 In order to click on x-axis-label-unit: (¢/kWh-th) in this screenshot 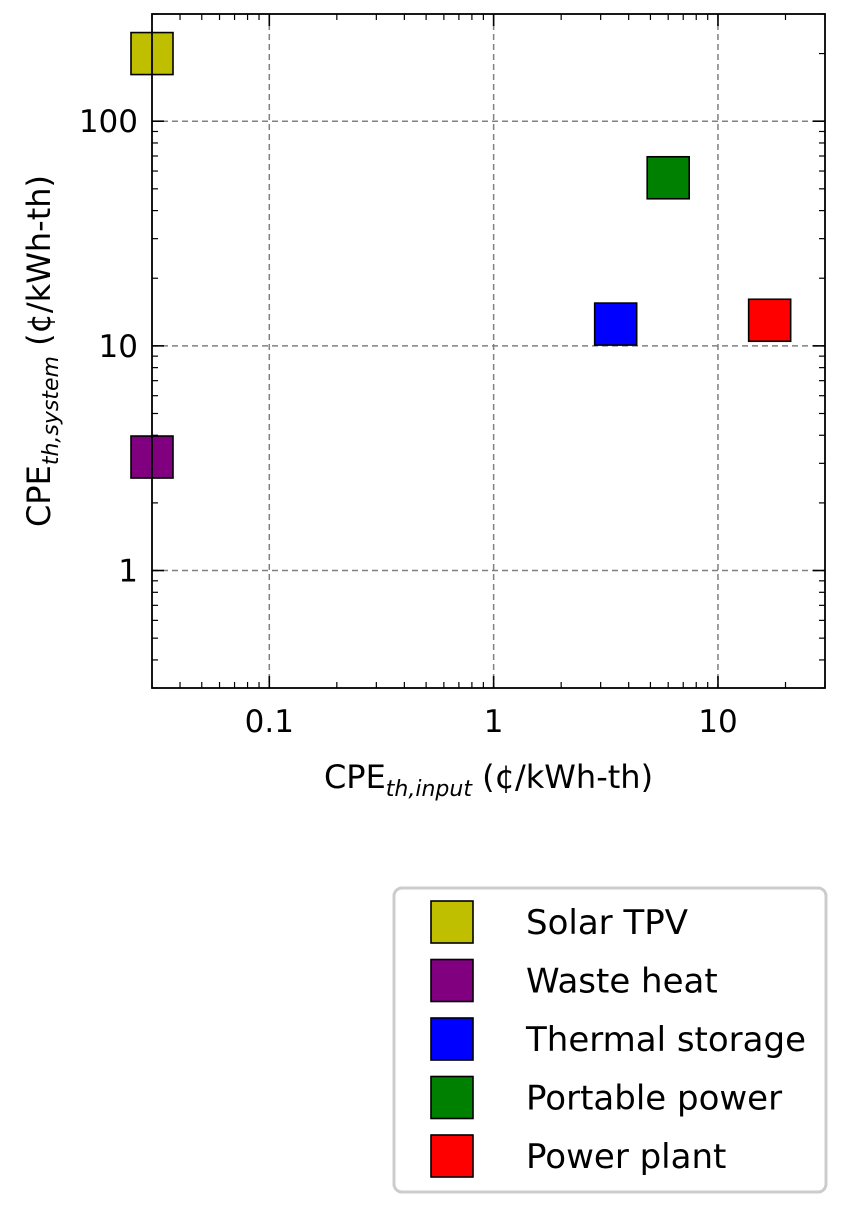, I will do `click(562, 777)`.